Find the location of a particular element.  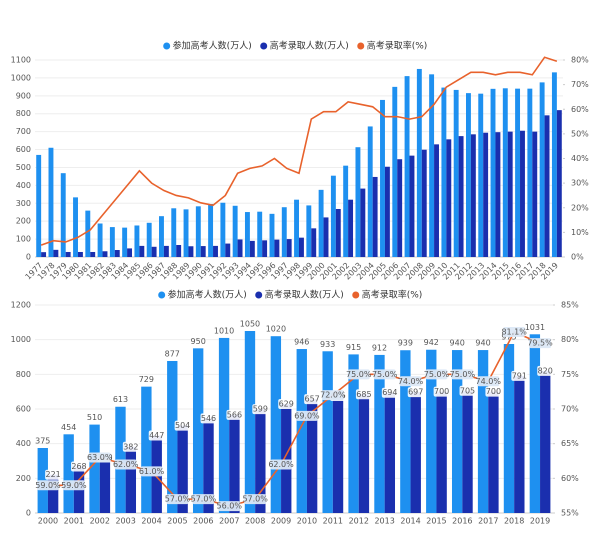

y2-tick-label: 30% is located at coordinates (580, 183).